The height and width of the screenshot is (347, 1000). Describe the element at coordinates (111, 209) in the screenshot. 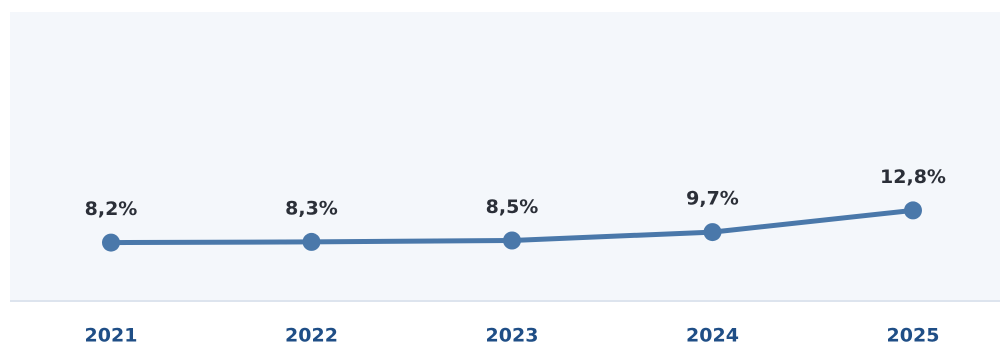

I see `value-label: 8,2%` at that location.